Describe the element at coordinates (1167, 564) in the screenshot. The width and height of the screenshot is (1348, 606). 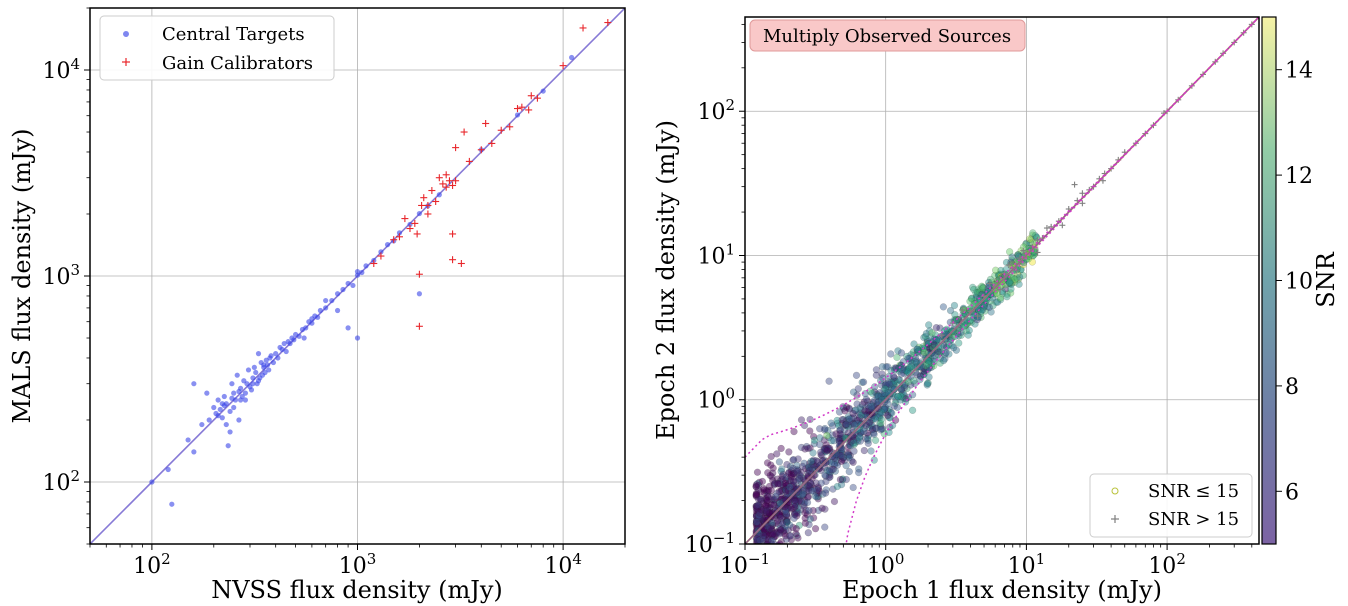
I see `right-x-tick-label: 102` at that location.